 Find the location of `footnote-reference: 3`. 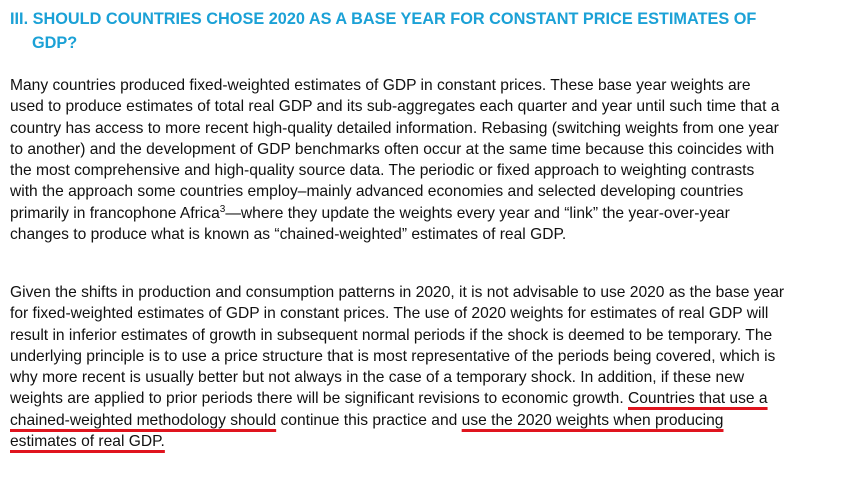

footnote-reference: 3 is located at coordinates (222, 209).